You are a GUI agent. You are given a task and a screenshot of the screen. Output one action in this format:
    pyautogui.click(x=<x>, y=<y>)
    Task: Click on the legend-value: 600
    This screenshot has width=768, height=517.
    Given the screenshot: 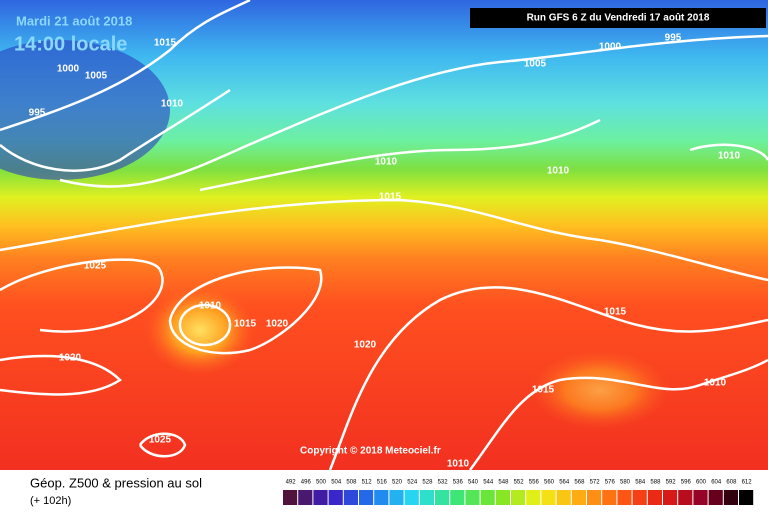 What is the action you would take?
    pyautogui.click(x=701, y=483)
    